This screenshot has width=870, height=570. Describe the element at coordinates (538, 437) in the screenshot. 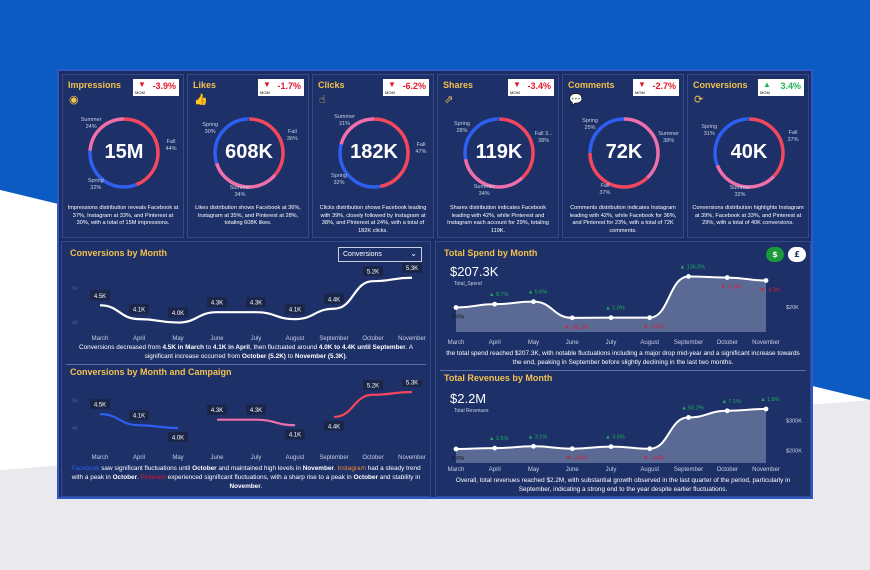

I see `change-label: ▲ 3.1%` at that location.